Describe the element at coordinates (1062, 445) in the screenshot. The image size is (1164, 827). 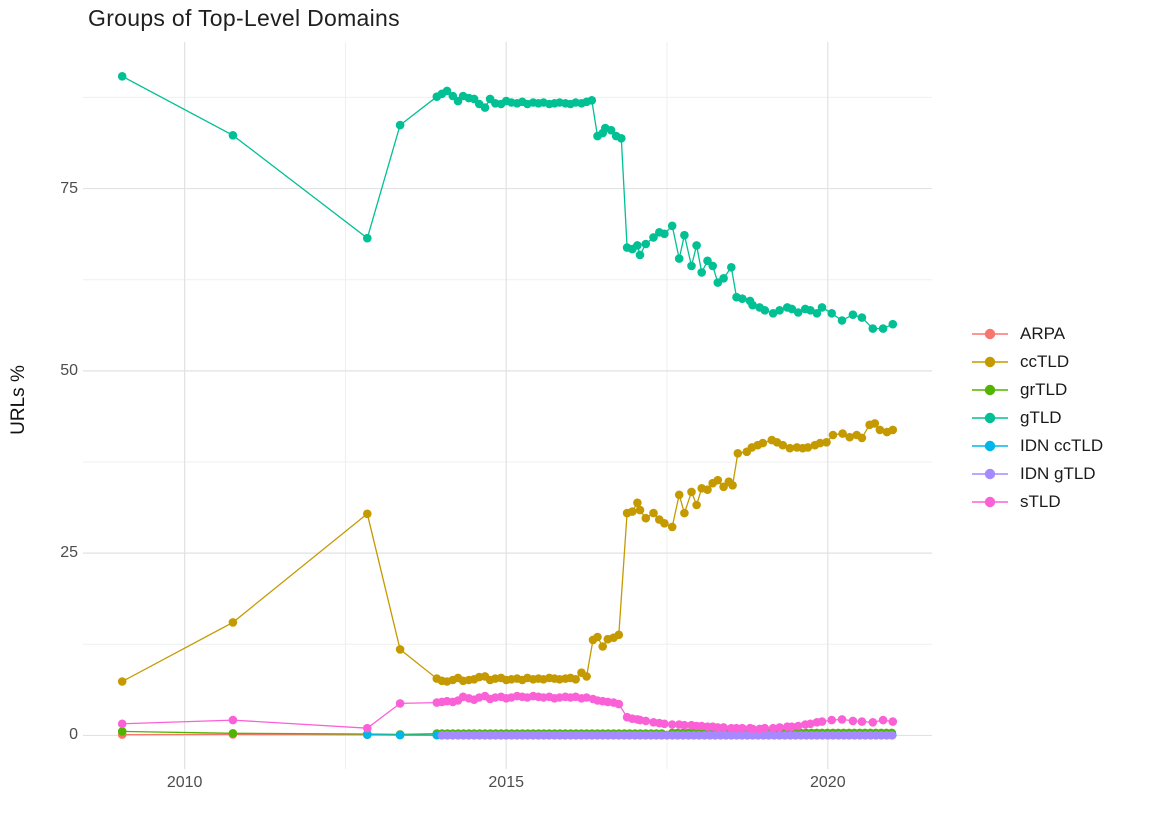
I see `legend-item-label: IDN ccTLD` at that location.